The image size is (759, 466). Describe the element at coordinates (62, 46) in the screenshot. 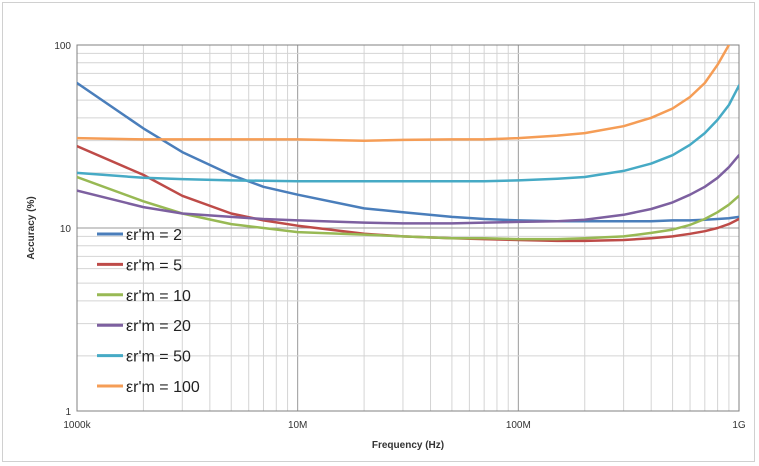

I see `y-tick-label: 100` at that location.